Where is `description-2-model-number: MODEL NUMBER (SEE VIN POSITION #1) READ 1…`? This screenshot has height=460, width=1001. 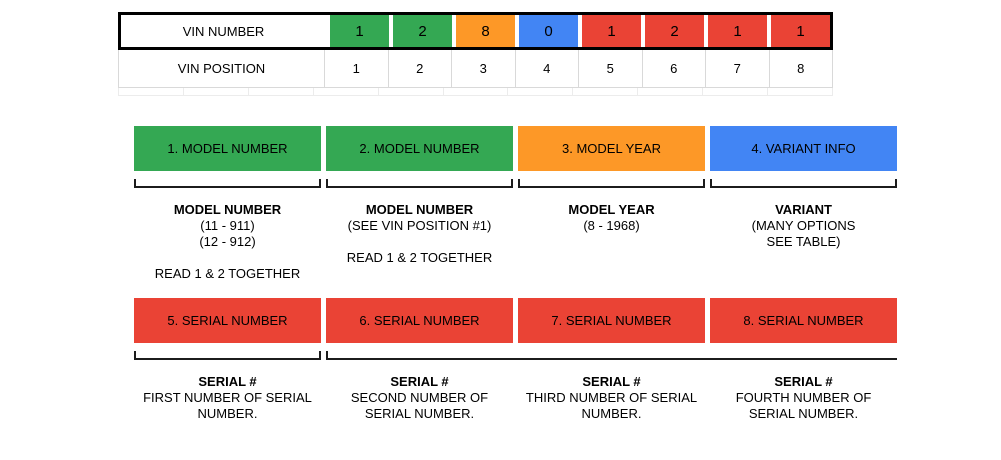 description-2-model-number: MODEL NUMBER (SEE VIN POSITION #1) READ 1… is located at coordinates (419, 234).